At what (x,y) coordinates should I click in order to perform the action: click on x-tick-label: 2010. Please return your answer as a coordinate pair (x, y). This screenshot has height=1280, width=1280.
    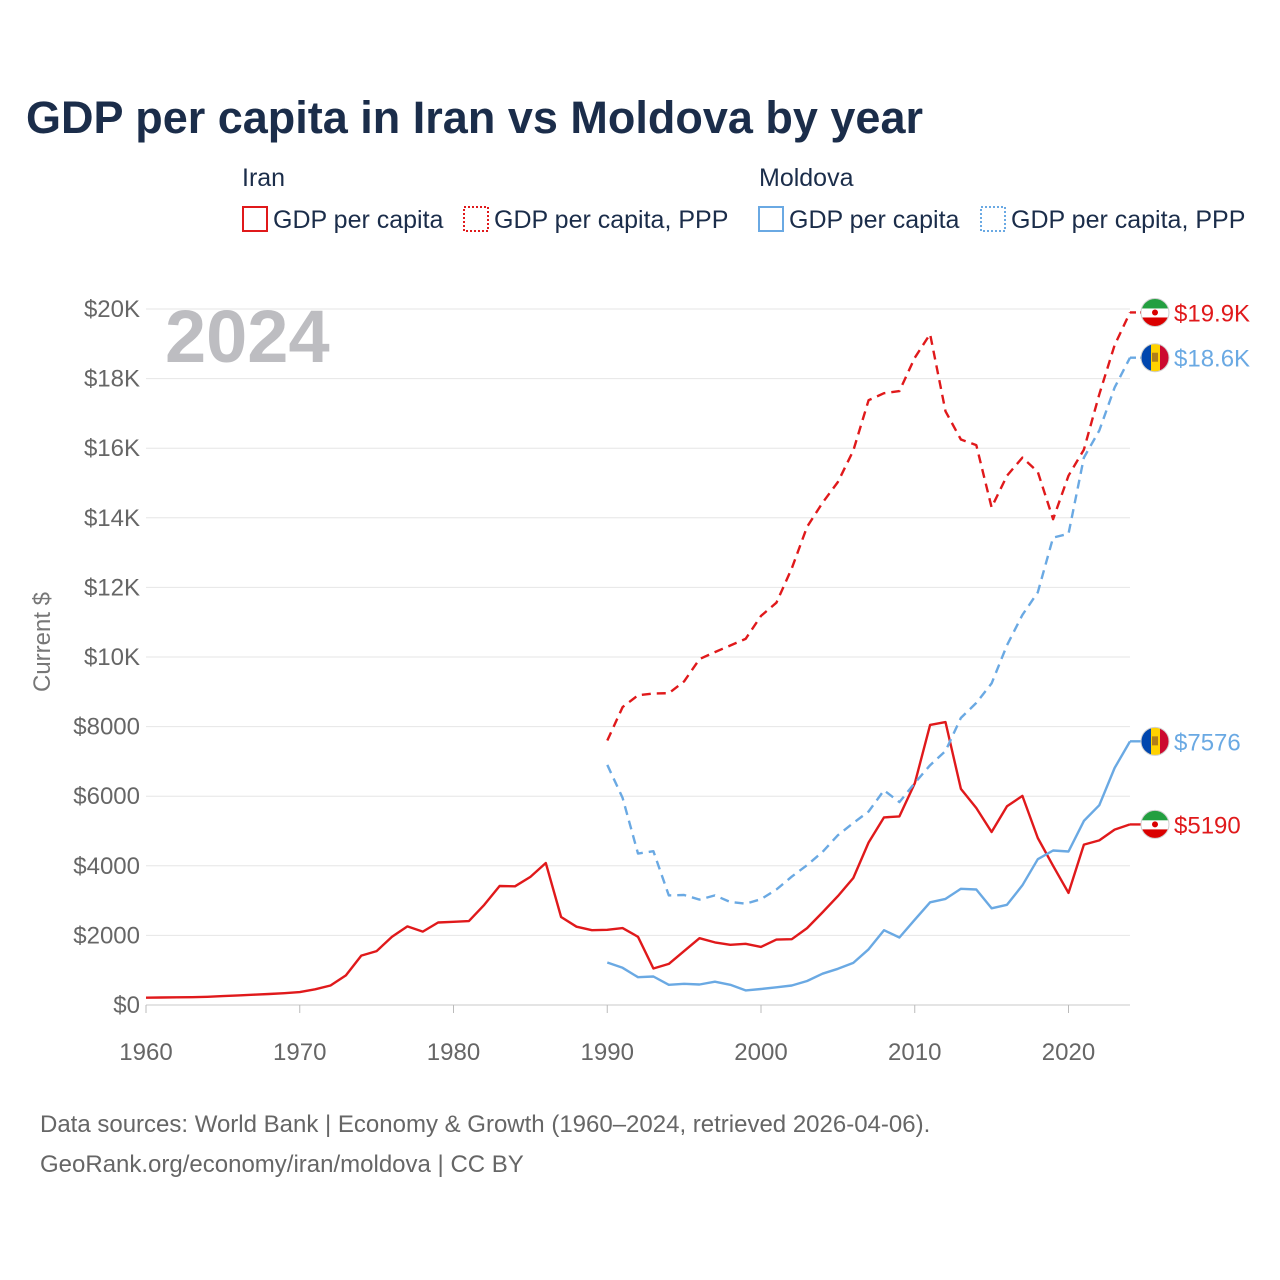
    Looking at the image, I should click on (914, 1052).